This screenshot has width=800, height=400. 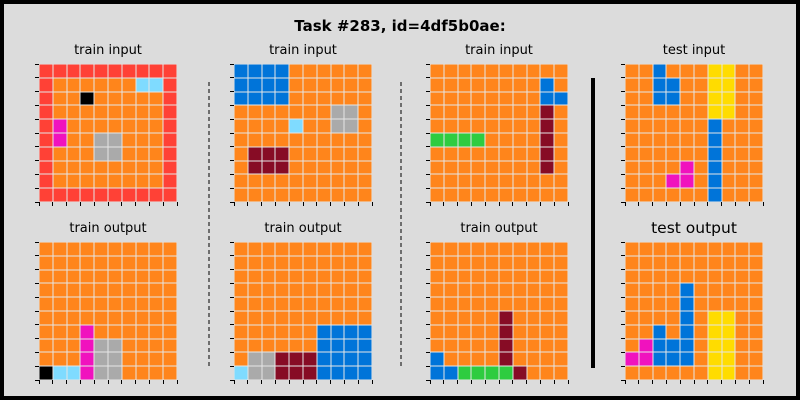 I want to click on train-output-2-grid, so click(x=303, y=311).